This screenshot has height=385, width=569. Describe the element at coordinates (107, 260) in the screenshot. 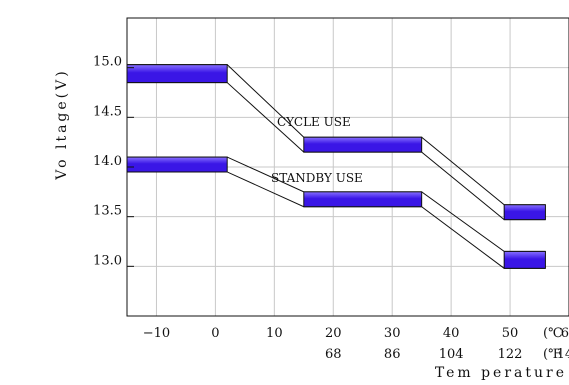

I see `y-tick-label: 13.0` at that location.